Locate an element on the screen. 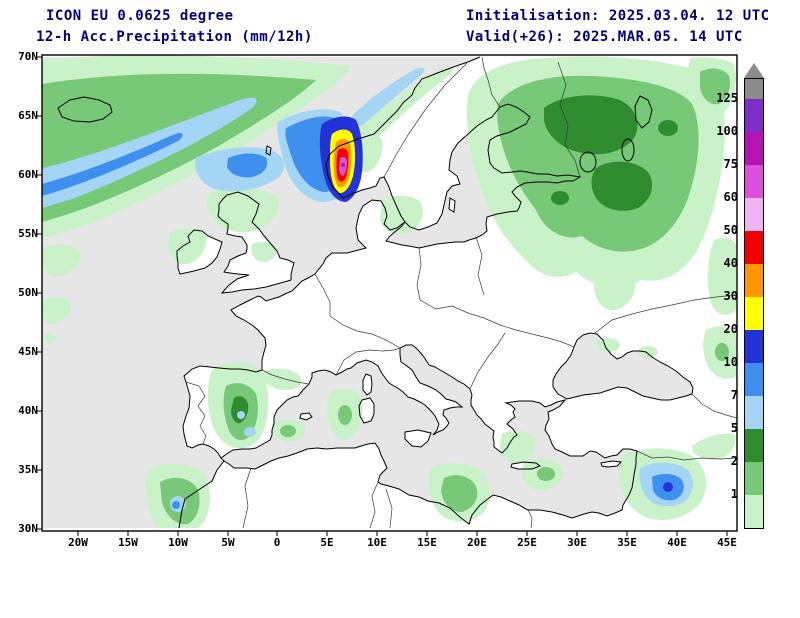 This screenshot has height=618, width=800. precip-west-edge is located at coordinates (61, 293).